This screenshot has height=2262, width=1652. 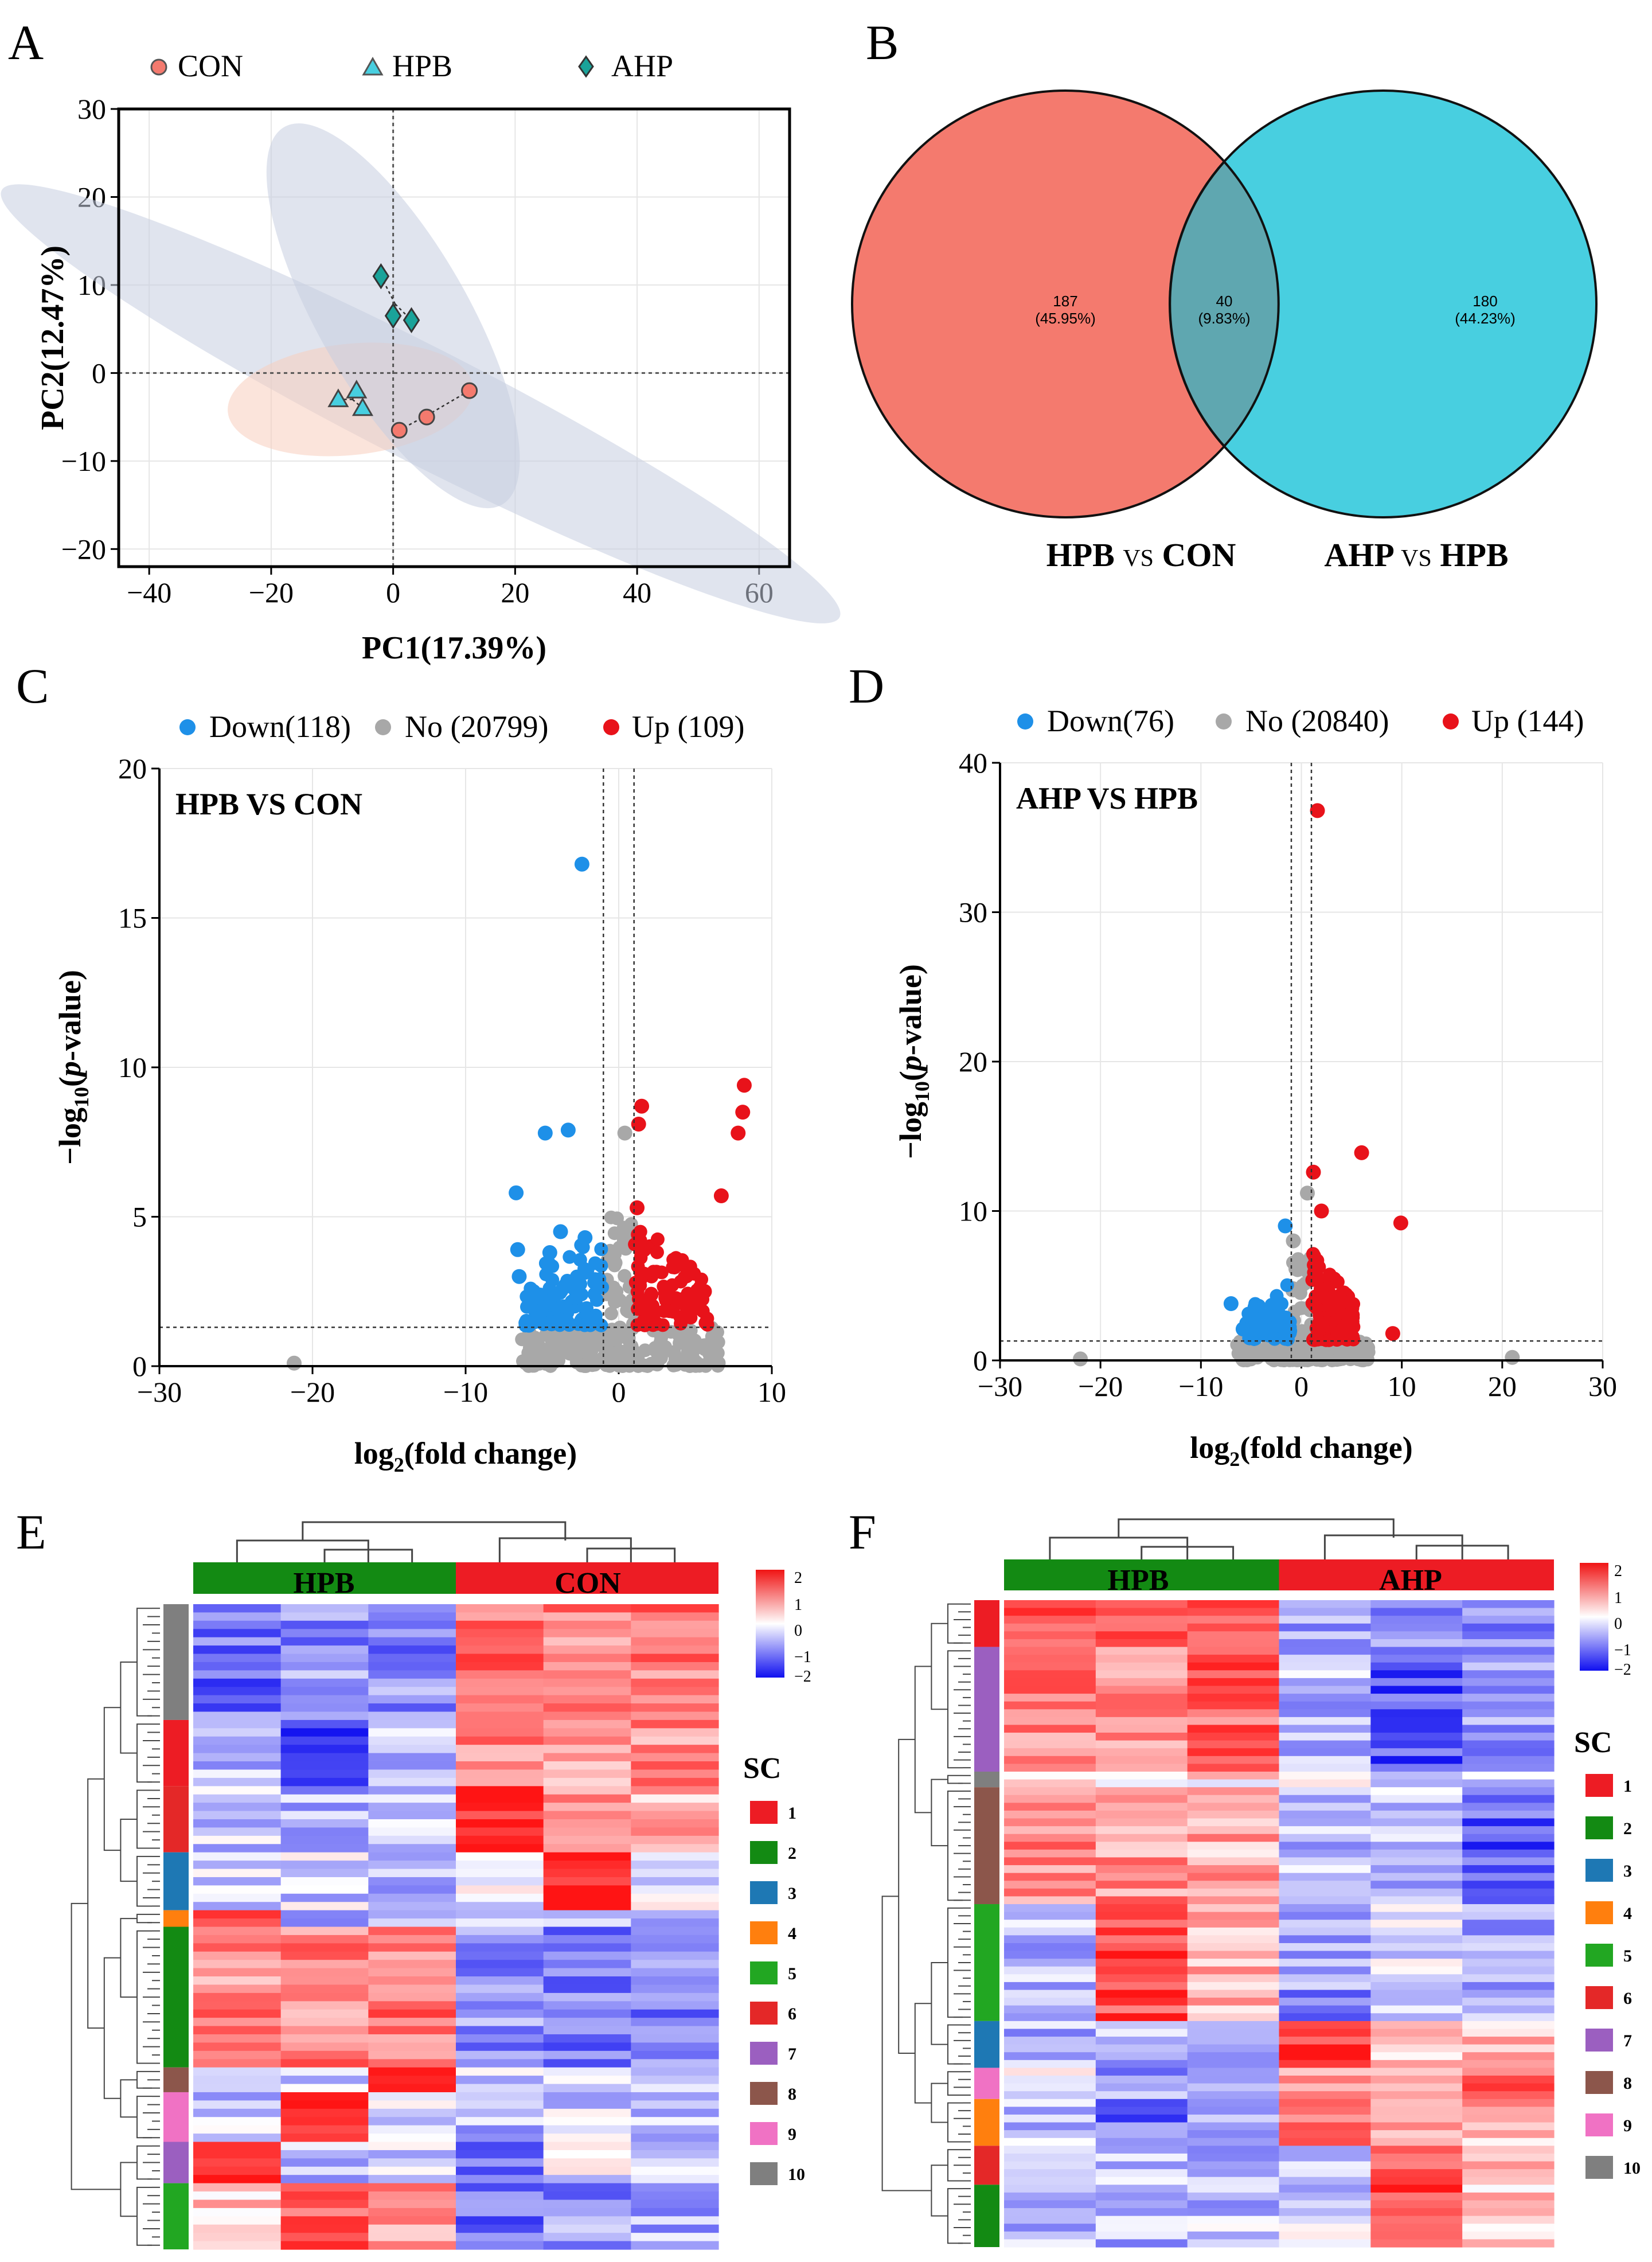 What do you see at coordinates (1224, 303) in the screenshot?
I see `venn-intersection` at bounding box center [1224, 303].